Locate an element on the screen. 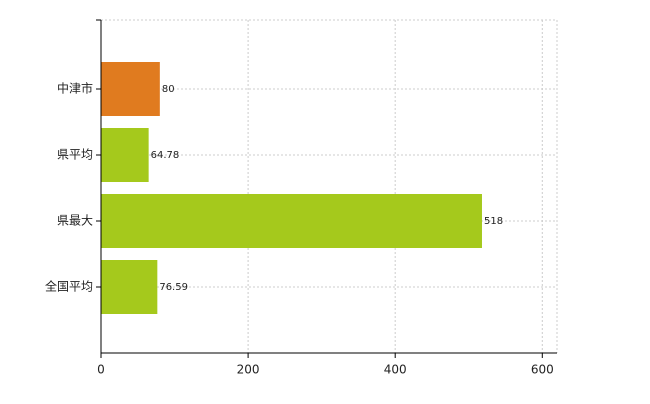  value-label: 80 is located at coordinates (168, 89).